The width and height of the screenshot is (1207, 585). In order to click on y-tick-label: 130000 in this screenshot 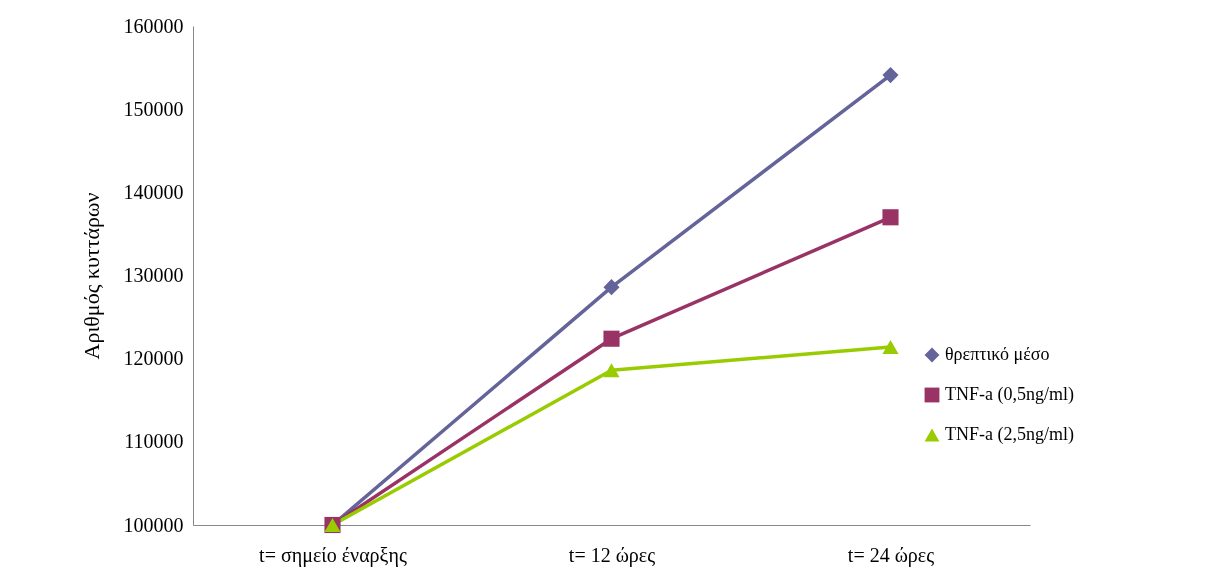, I will do `click(153, 275)`.